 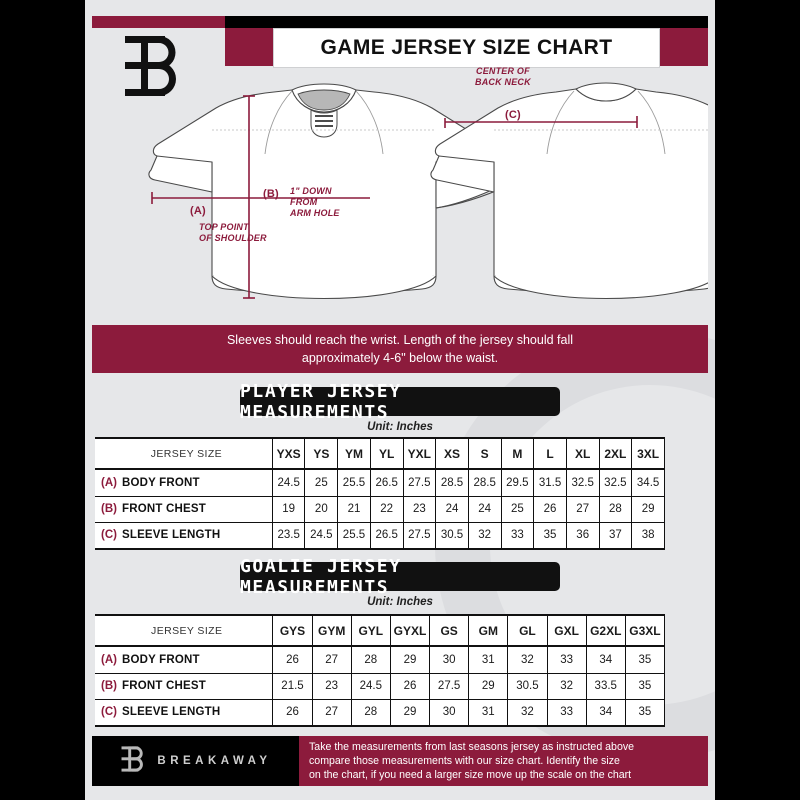 What do you see at coordinates (354, 454) in the screenshot?
I see `size-column-header: YM` at bounding box center [354, 454].